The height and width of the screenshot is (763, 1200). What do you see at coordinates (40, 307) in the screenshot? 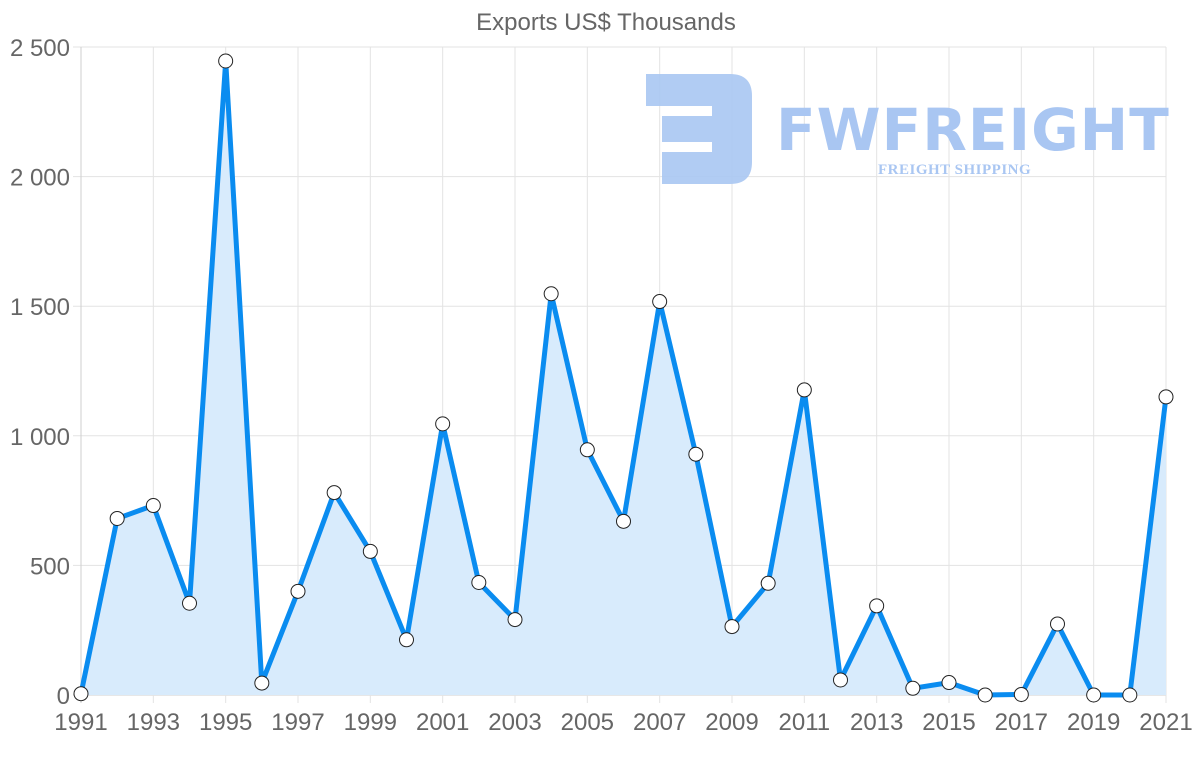
I see `y-tick-label: 1 500` at bounding box center [40, 307].